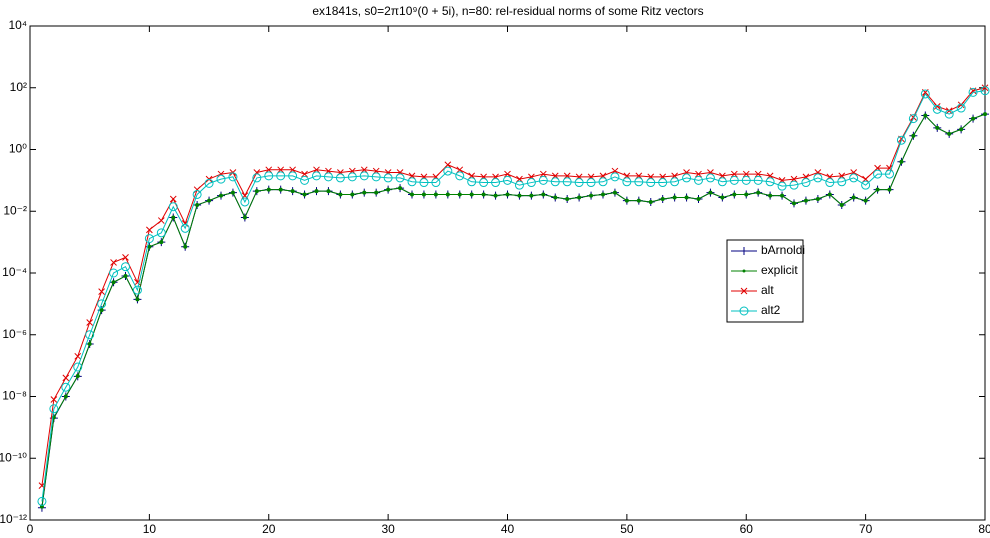 The width and height of the screenshot is (990, 538). Describe the element at coordinates (765, 281) in the screenshot. I see `legend-box` at that location.